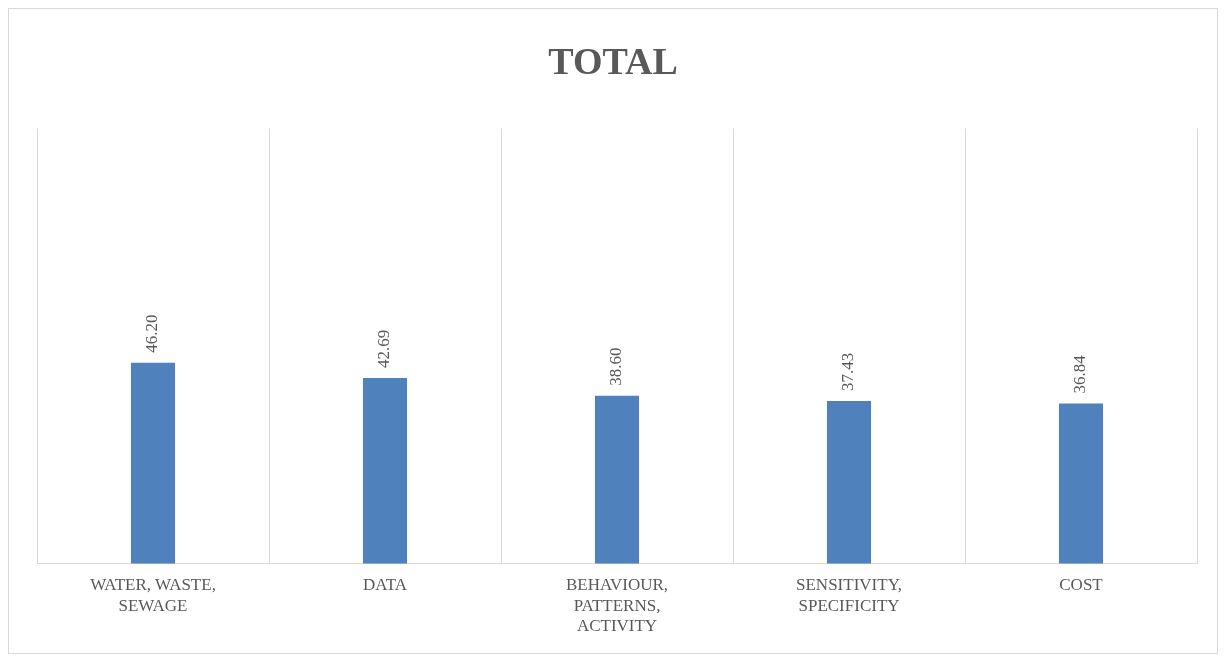 Image resolution: width=1228 pixels, height=664 pixels. What do you see at coordinates (616, 366) in the screenshot?
I see `data-label: 38.60` at bounding box center [616, 366].